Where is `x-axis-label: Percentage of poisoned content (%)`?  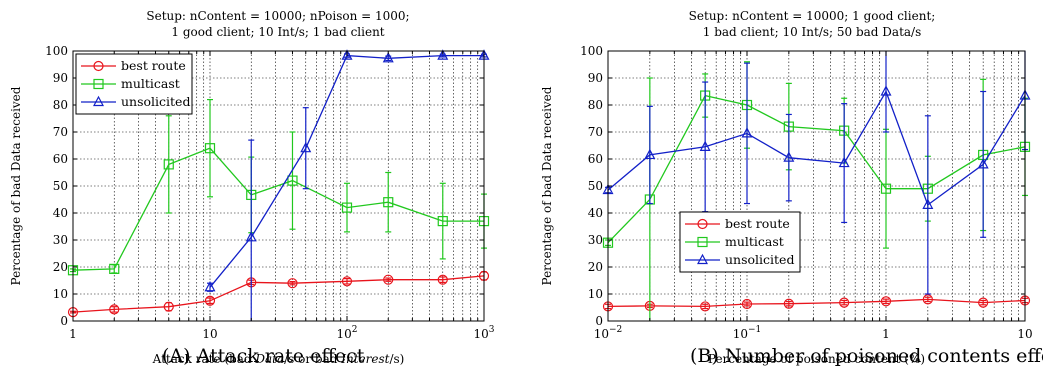
x-axis-label: Percentage of poisoned content (%) is located at coordinates (816, 359).